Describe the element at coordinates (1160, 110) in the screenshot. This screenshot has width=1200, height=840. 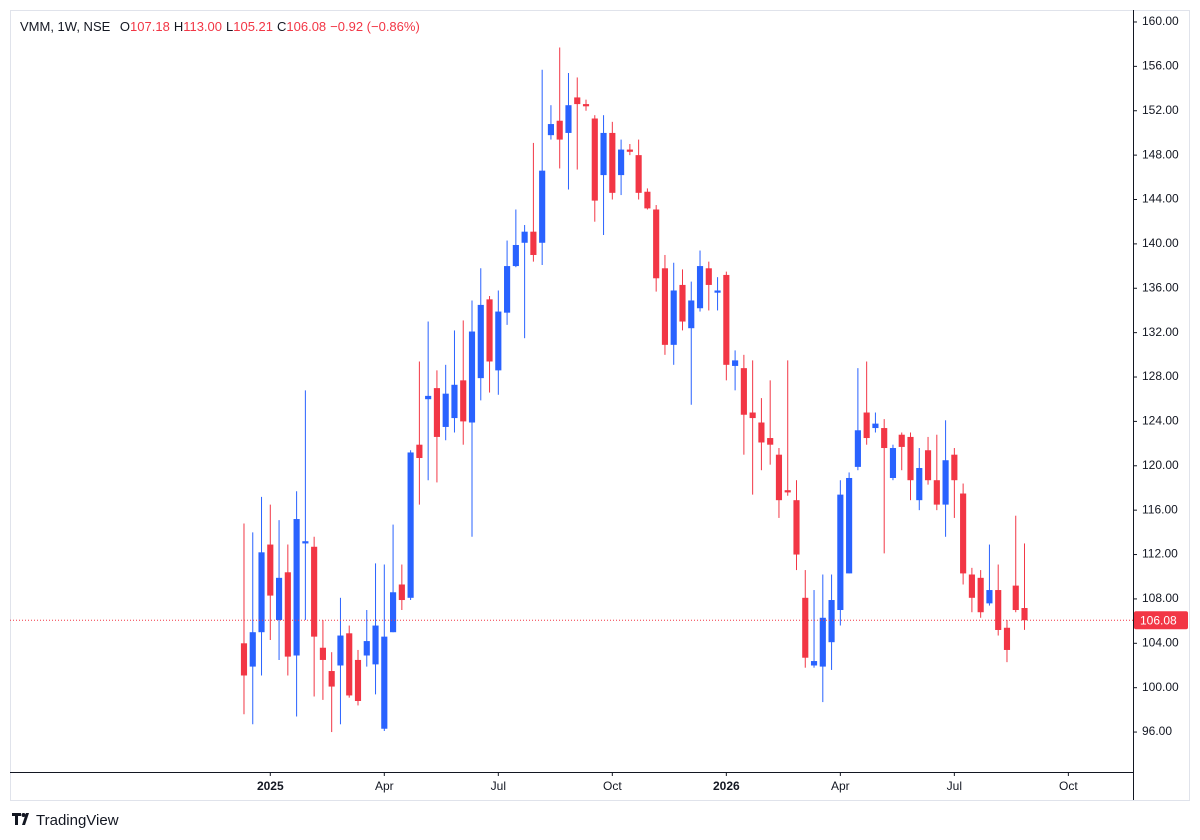
I see `y-tick-label: 152.00` at that location.